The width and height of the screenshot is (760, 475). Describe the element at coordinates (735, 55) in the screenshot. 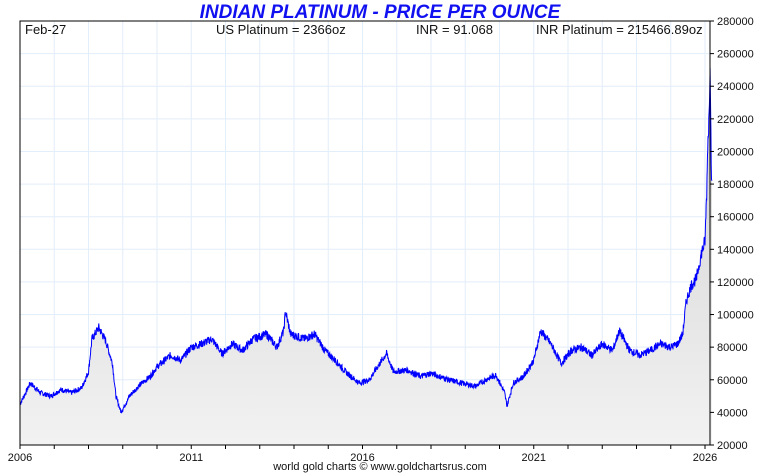

I see `y-tick-label: 260000` at that location.